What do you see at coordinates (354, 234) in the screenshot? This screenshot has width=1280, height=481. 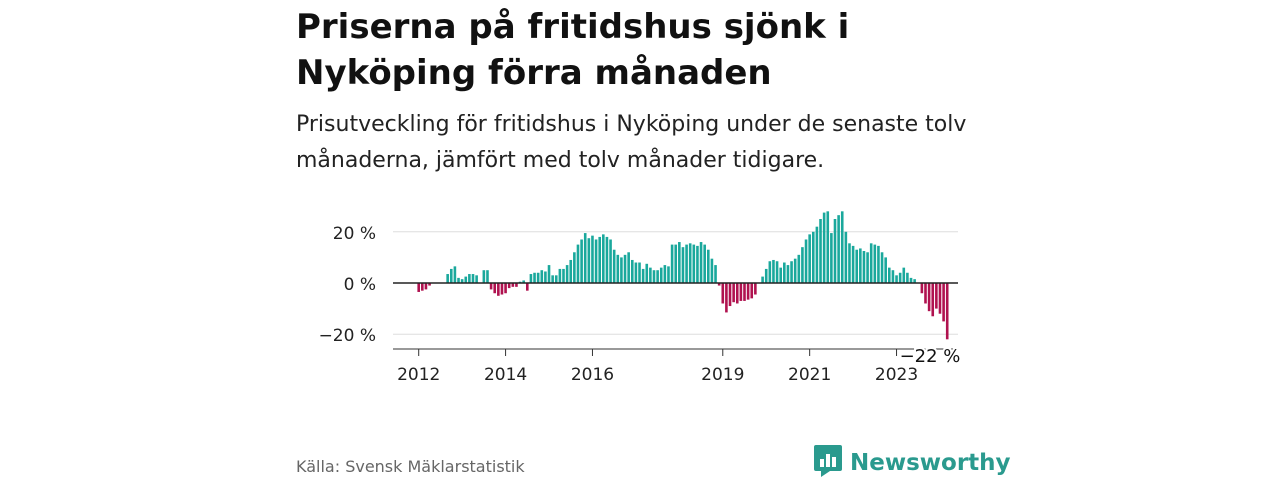 I see `y-tick-label: 20 %` at bounding box center [354, 234].